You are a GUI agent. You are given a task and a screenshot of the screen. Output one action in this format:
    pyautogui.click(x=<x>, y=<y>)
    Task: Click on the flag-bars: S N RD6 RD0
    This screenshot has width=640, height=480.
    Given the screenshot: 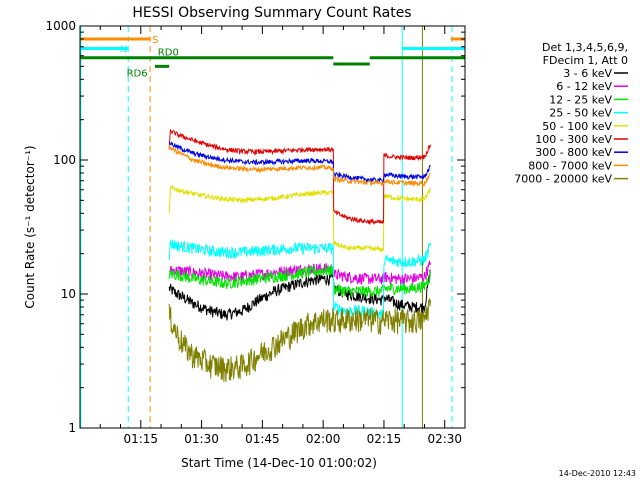 What is the action you would take?
    pyautogui.click(x=272, y=57)
    